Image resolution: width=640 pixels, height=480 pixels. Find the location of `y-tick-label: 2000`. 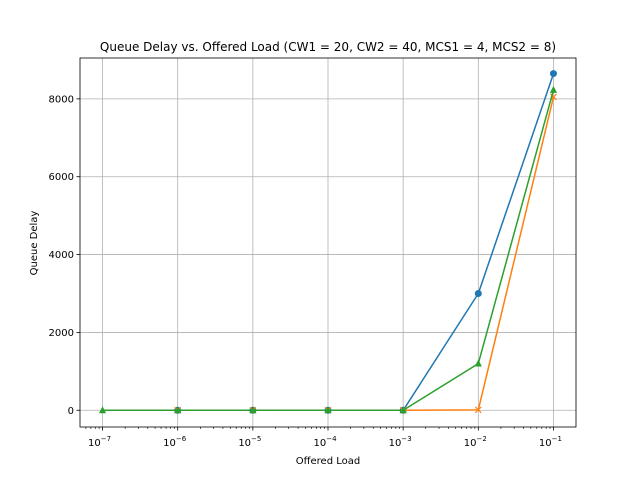

y-tick-label: 2000 is located at coordinates (61, 333).